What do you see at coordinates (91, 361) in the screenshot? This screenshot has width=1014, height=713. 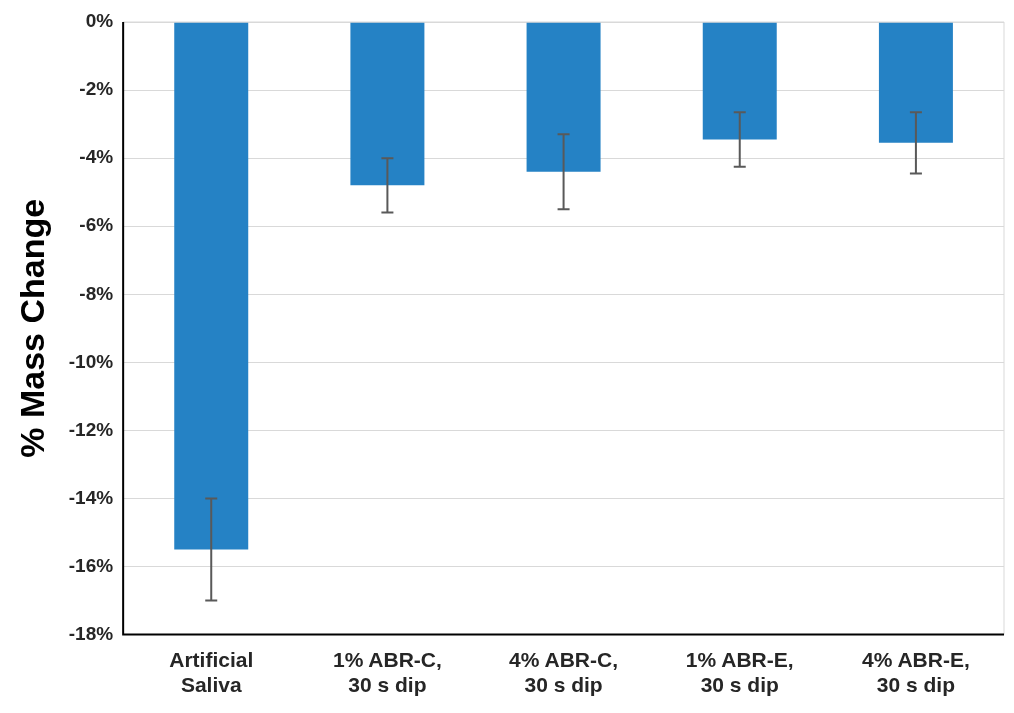 I see `y-tick-label: -10%` at bounding box center [91, 361].